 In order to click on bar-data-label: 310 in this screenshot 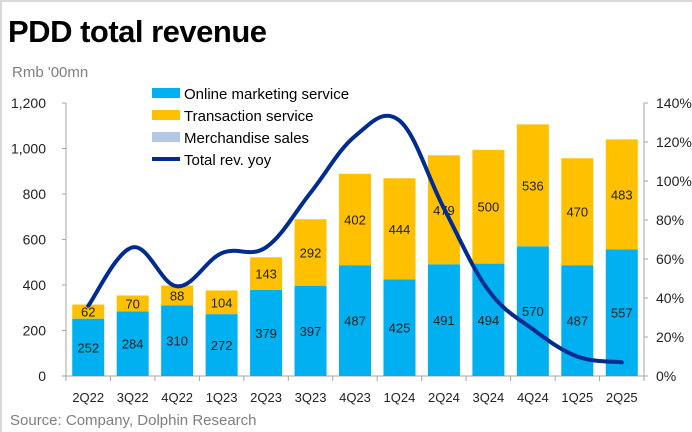, I will do `click(177, 341)`.